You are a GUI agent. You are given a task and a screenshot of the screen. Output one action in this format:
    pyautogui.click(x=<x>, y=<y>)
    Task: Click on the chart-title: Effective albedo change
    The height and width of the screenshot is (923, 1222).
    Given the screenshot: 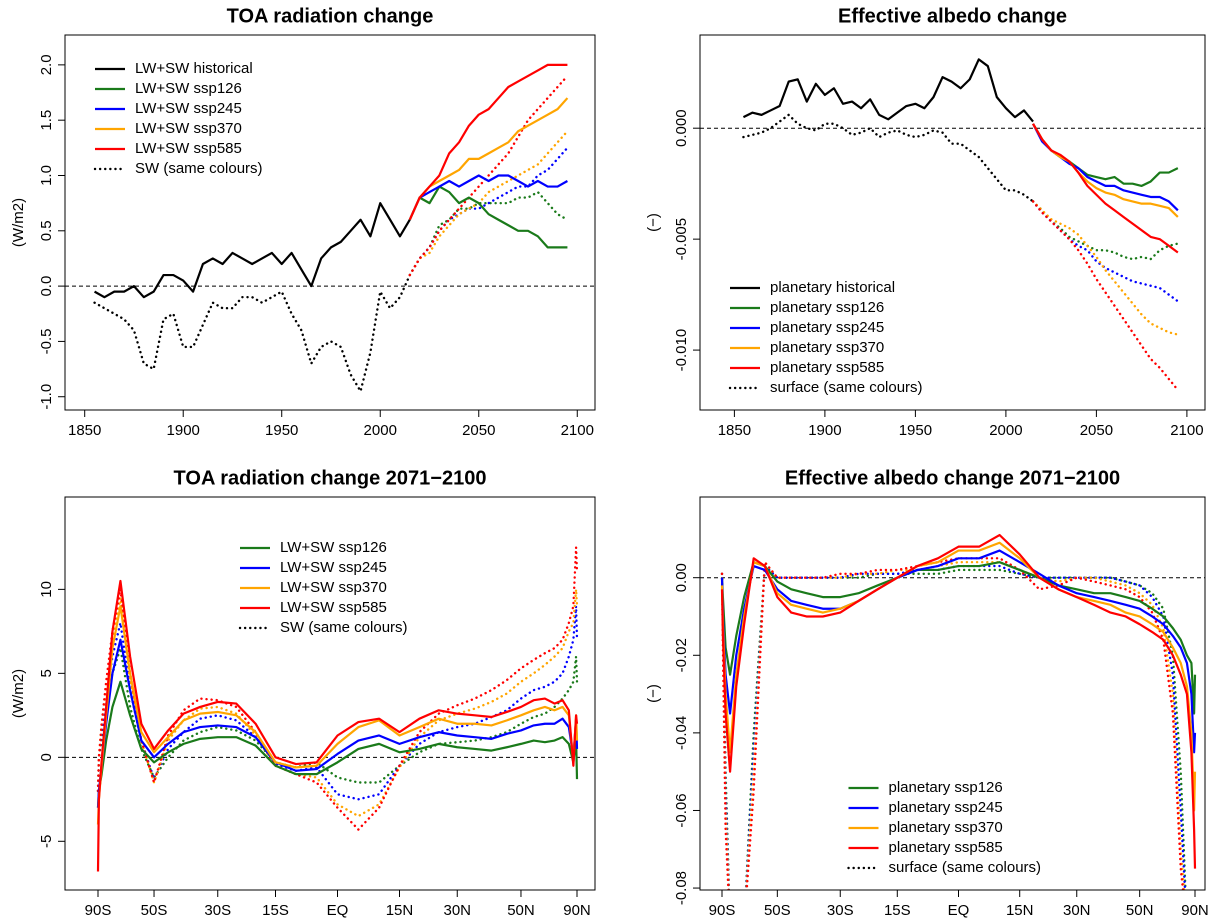 What is the action you would take?
    pyautogui.click(x=952, y=16)
    